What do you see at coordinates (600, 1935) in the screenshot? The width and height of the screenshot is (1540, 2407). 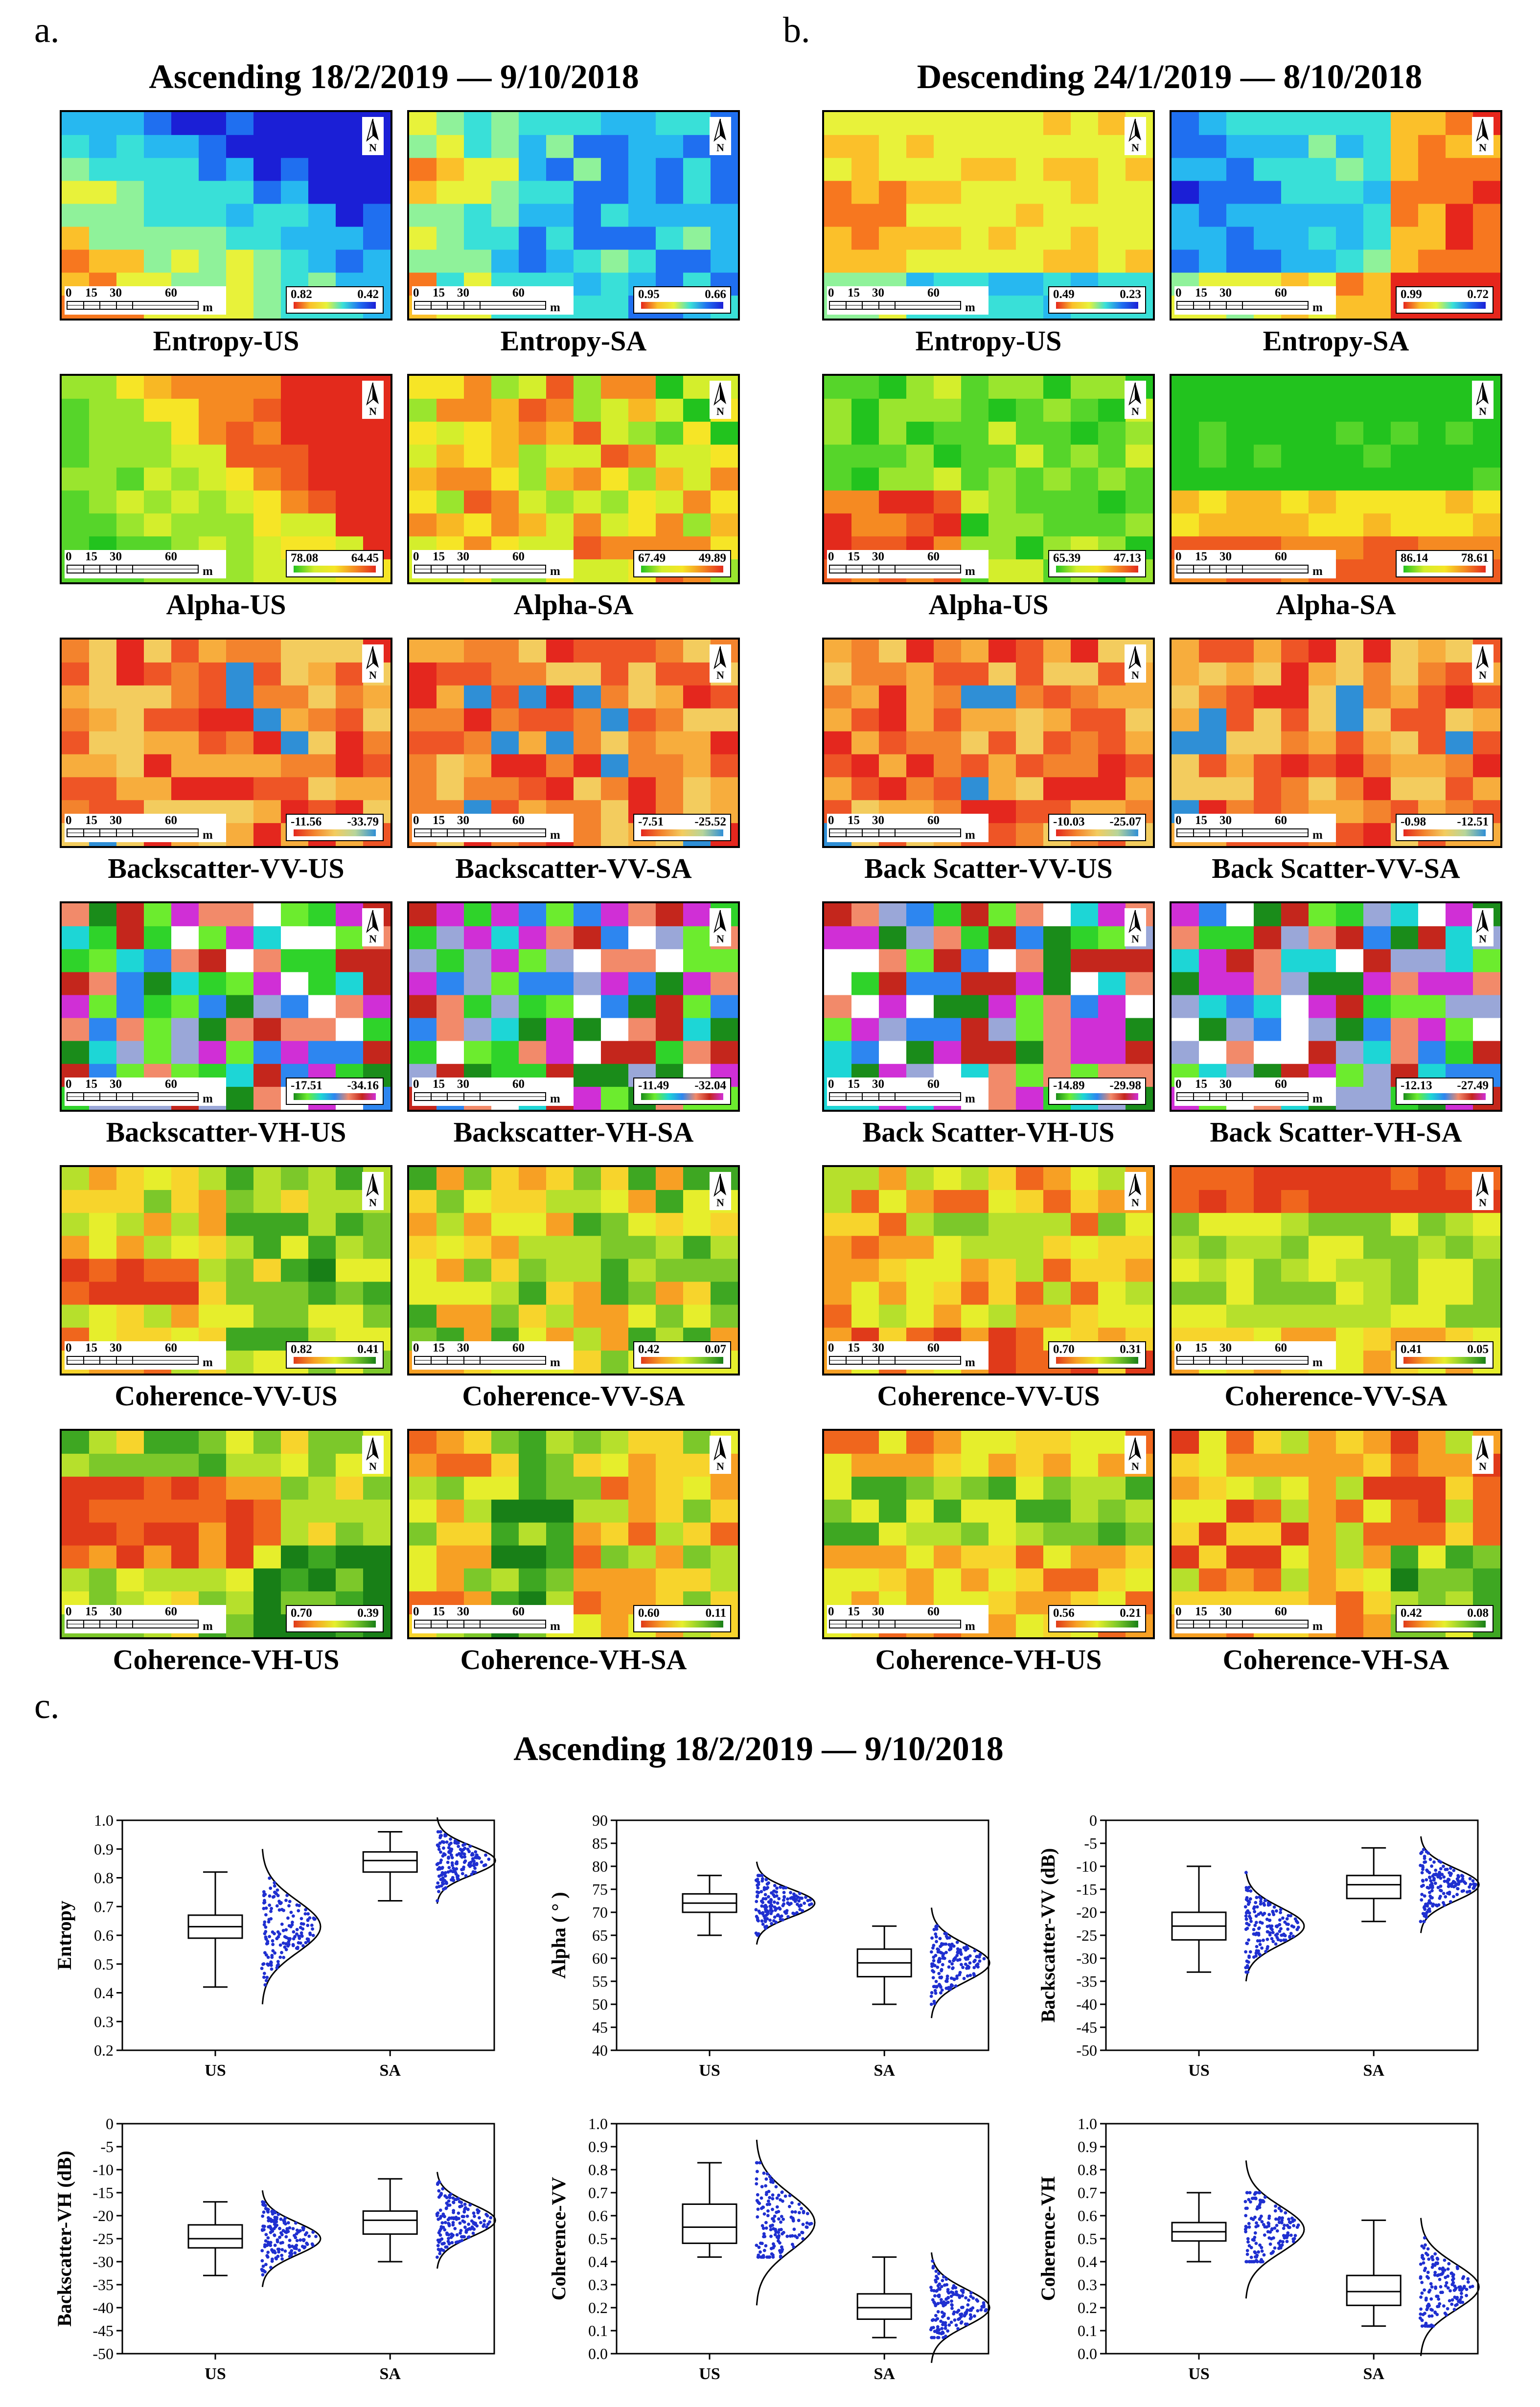 I see `y-tick-label: 65` at bounding box center [600, 1935].